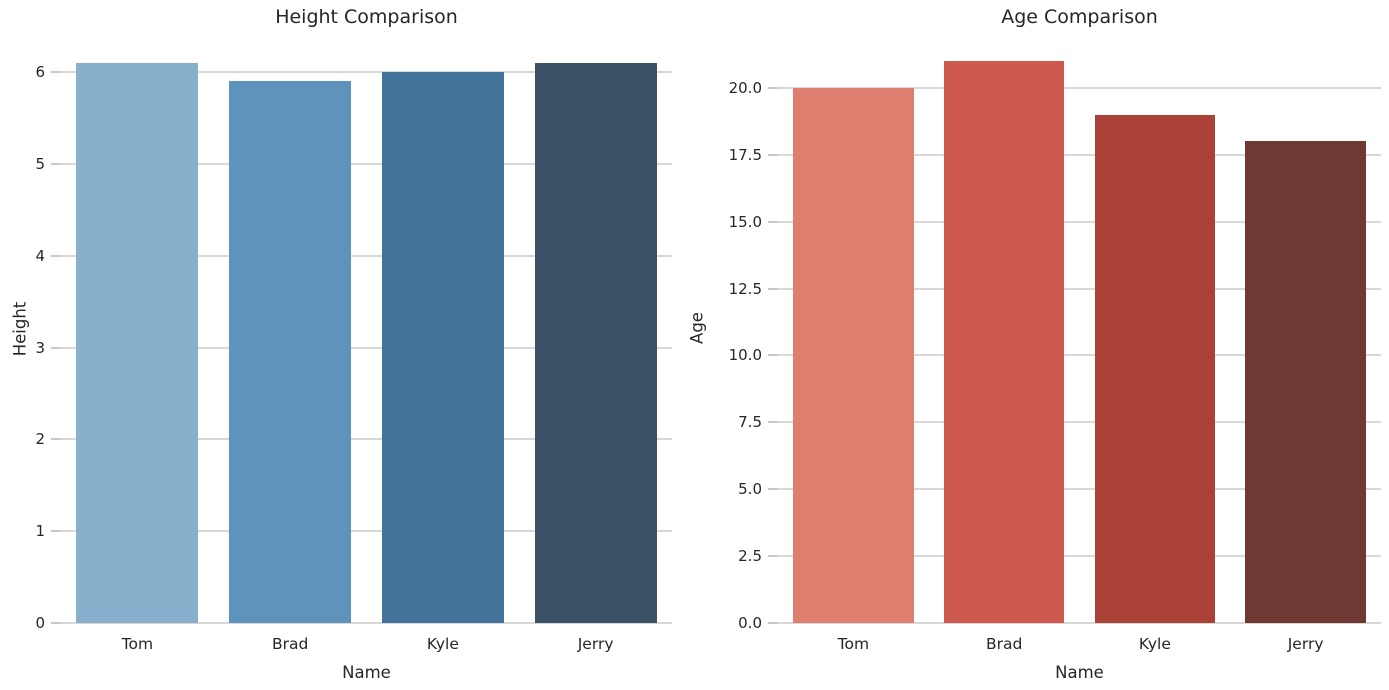 This screenshot has height=690, width=1389. What do you see at coordinates (745, 355) in the screenshot?
I see `ytick-label-10.0: 10.0` at bounding box center [745, 355].